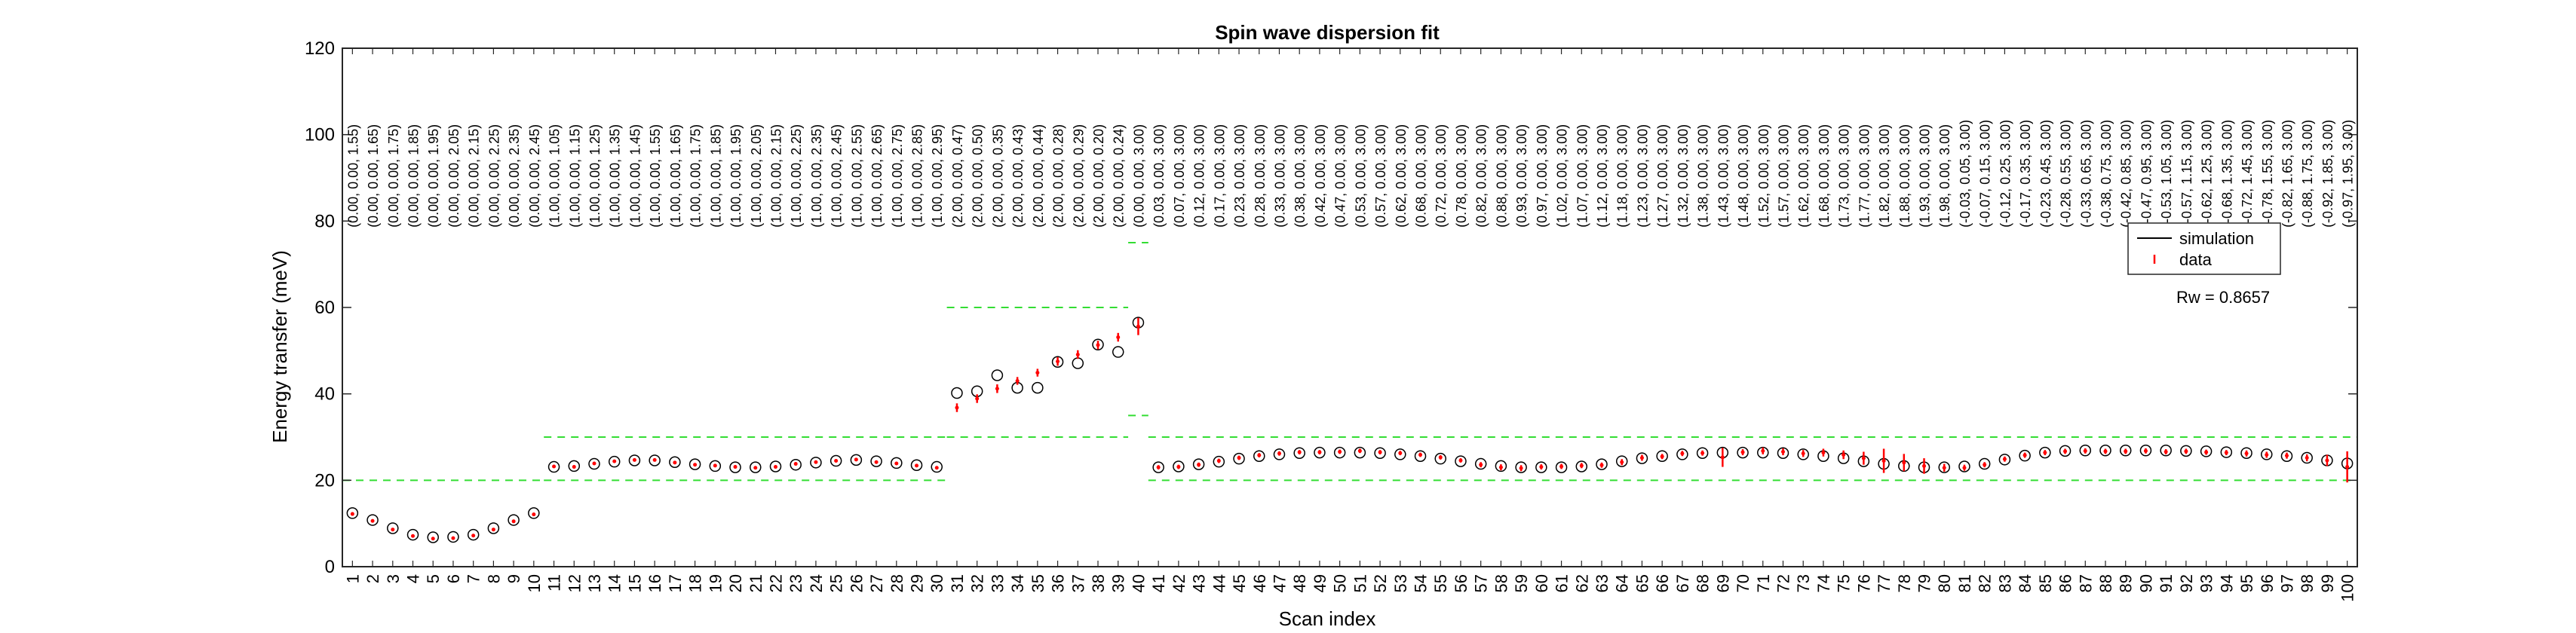 The height and width of the screenshot is (633, 2576). I want to click on x-tick-label-90: 90, so click(2145, 583).